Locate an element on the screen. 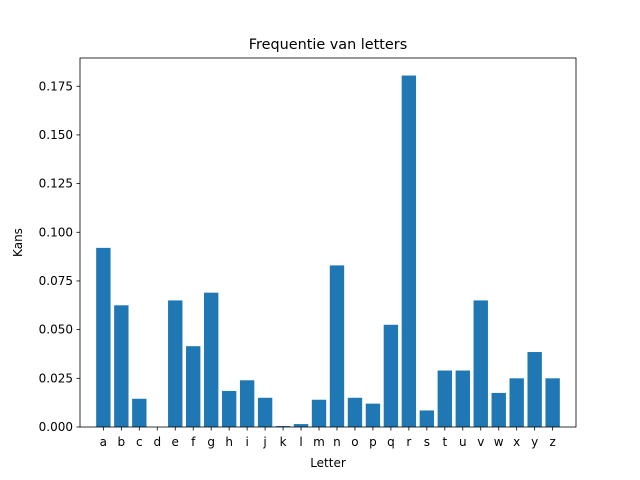  x-tick-label-z: z is located at coordinates (552, 442).